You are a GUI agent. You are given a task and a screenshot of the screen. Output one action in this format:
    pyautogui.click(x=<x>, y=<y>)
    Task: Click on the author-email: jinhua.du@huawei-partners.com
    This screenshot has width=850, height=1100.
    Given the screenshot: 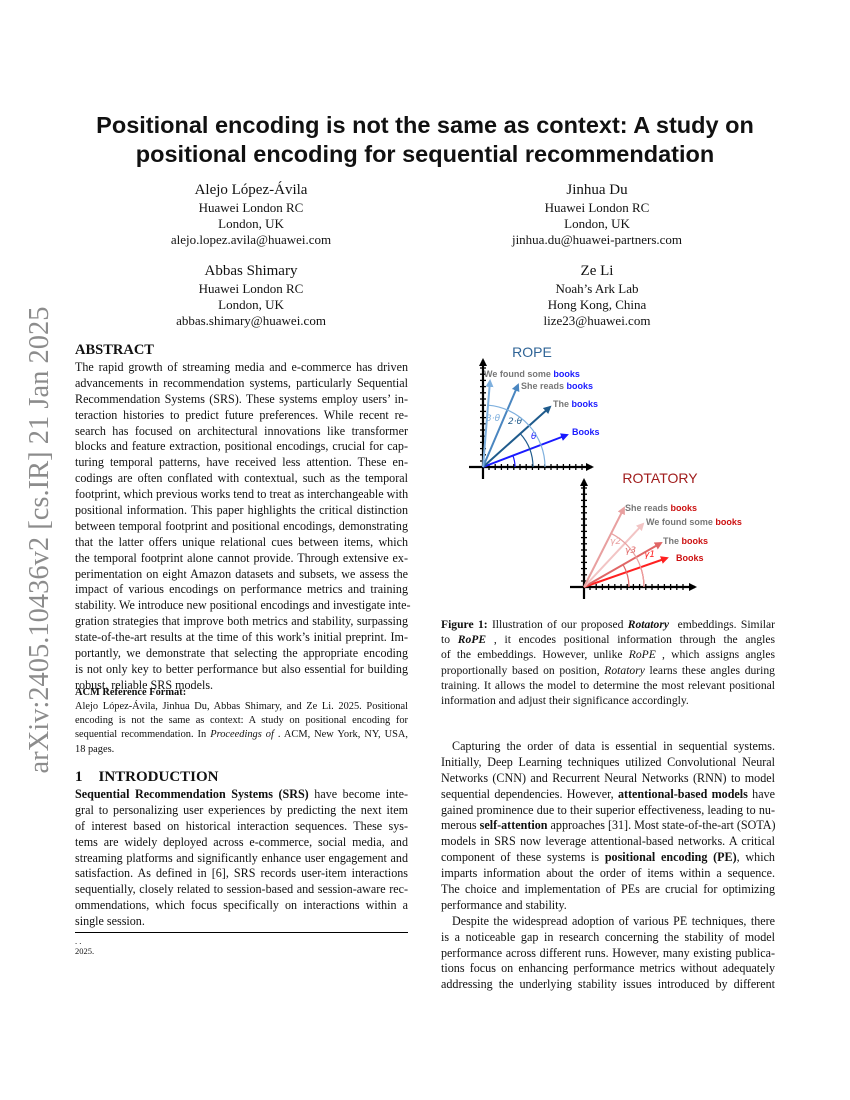 What is the action you would take?
    pyautogui.click(x=597, y=240)
    